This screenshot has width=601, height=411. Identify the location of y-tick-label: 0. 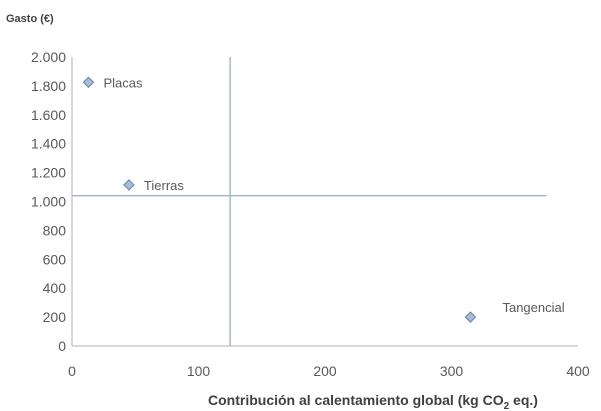
(62, 346).